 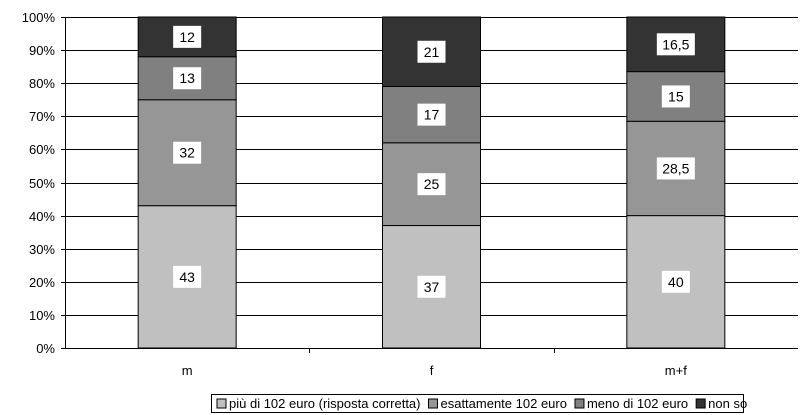 What do you see at coordinates (42, 83) in the screenshot?
I see `y-tick-label: 80%` at bounding box center [42, 83].